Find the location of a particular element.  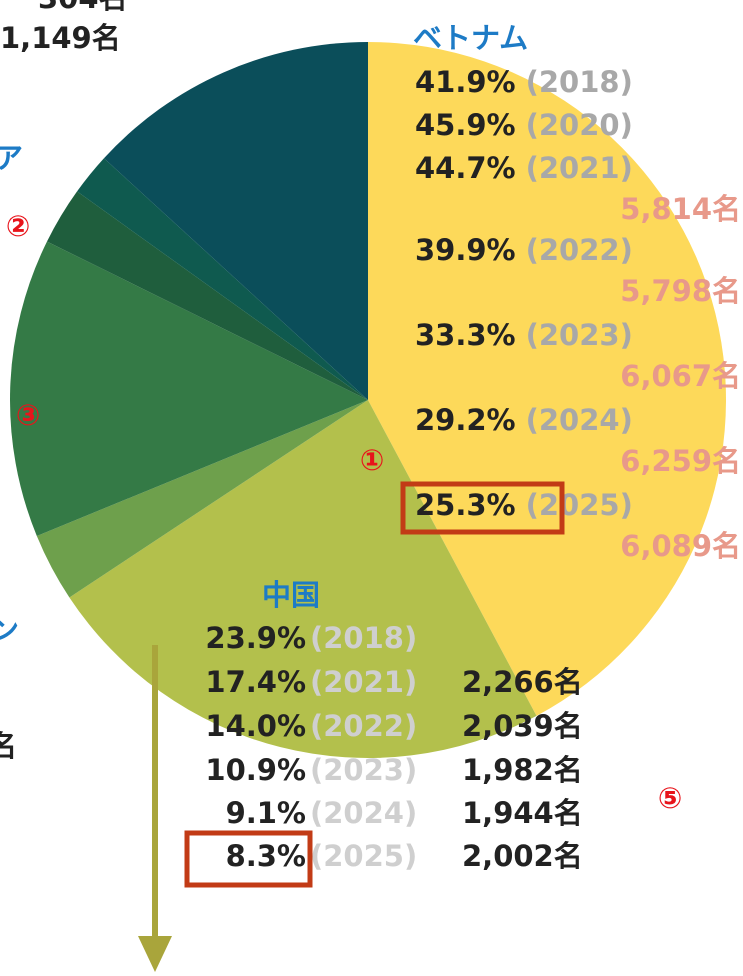

count: 2,266名 is located at coordinates (522, 682).